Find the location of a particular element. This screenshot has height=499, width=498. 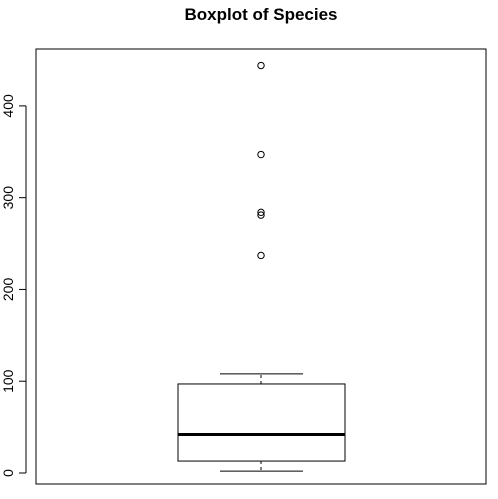

y-axis: 0 100 200 300 400 is located at coordinates (13, 285).